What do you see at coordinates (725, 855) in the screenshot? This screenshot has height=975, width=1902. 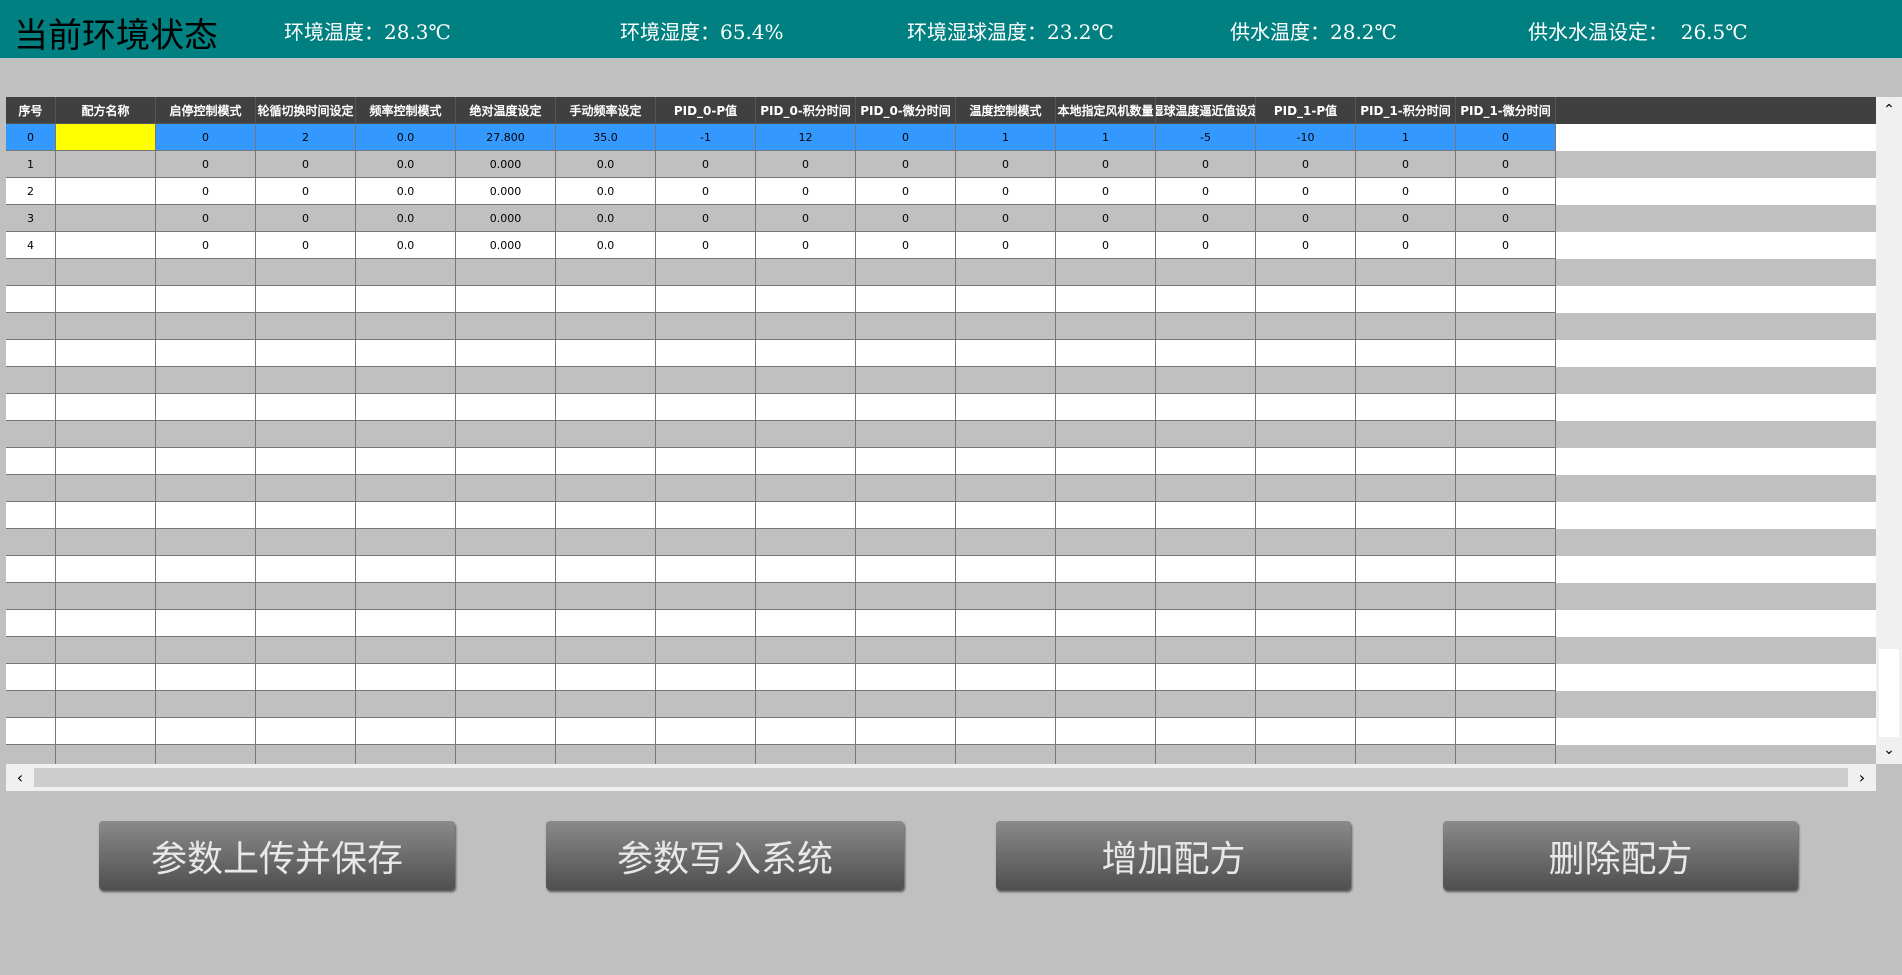 I see `action-button: 参数写入系统` at bounding box center [725, 855].